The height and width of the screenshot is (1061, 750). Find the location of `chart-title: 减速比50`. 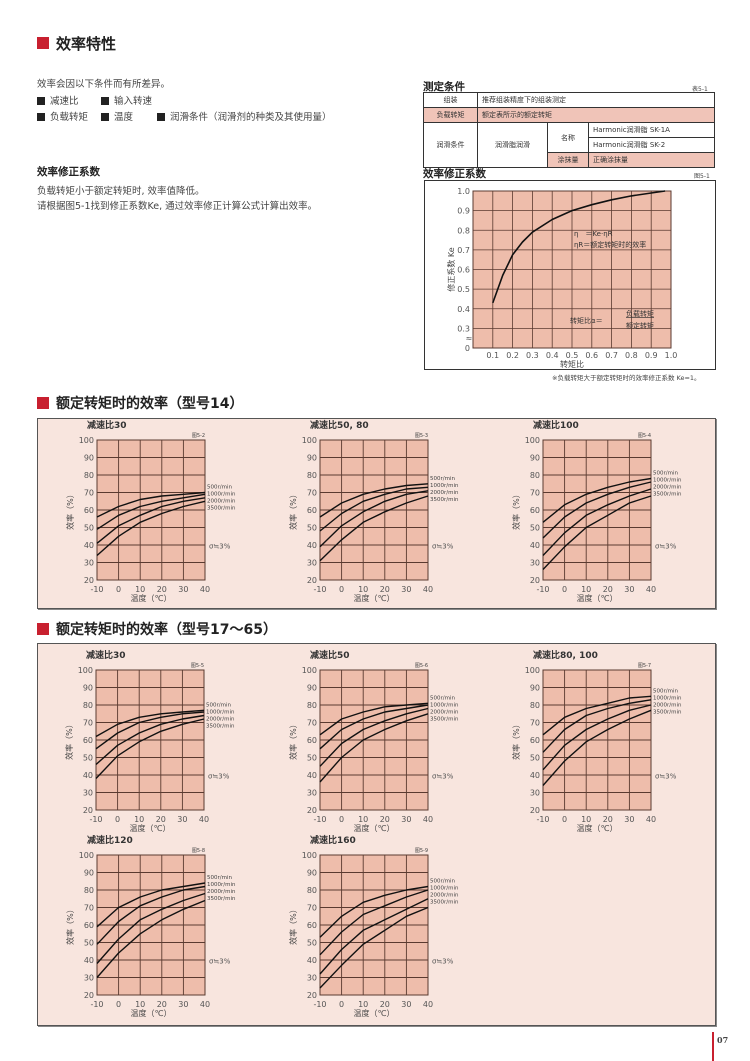

chart-title: 减速比50 is located at coordinates (330, 655).